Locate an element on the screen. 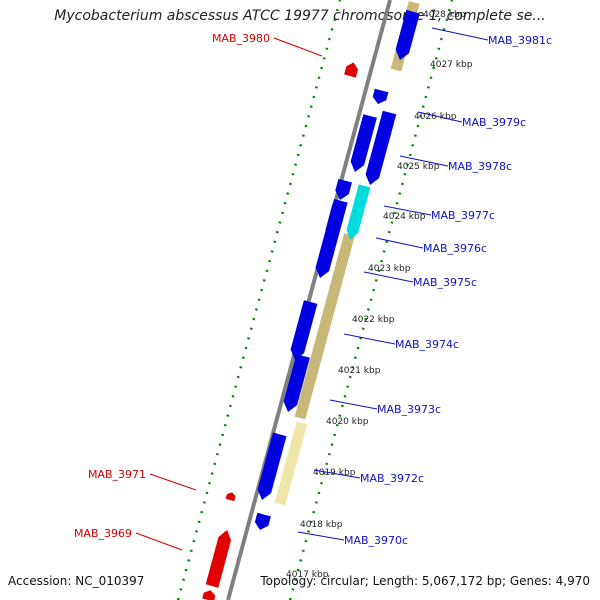 This screenshot has width=600, height=600. reverse-gene-label: MAB_3973c is located at coordinates (409, 409).